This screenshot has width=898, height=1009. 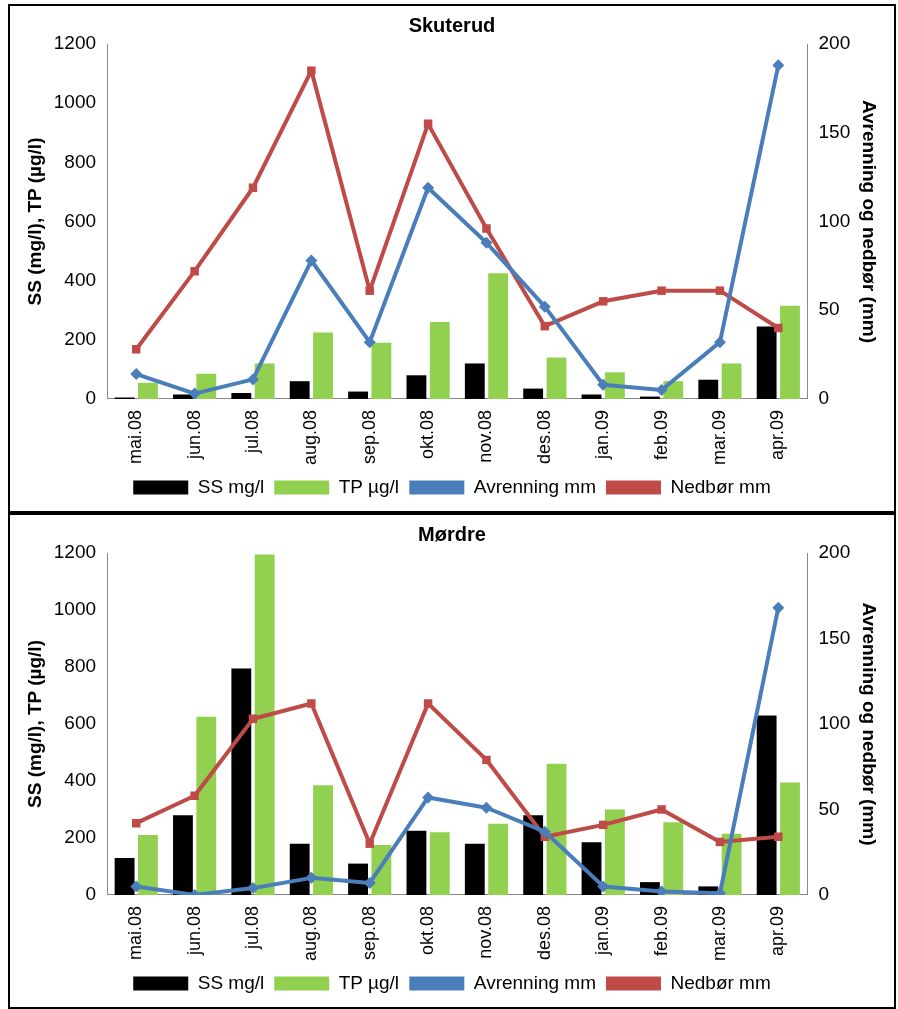 I want to click on chart-title: Skuterud, so click(x=452, y=24).